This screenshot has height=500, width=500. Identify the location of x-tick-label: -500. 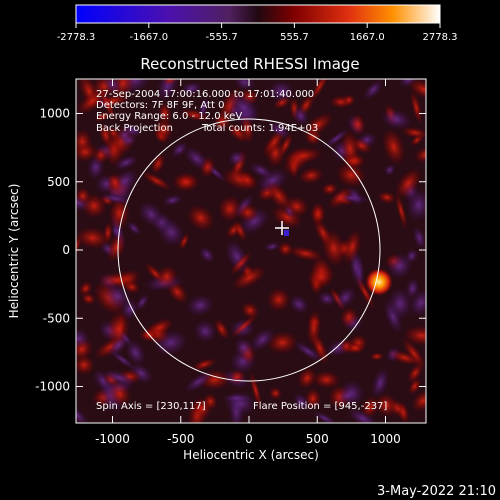
(180, 439).